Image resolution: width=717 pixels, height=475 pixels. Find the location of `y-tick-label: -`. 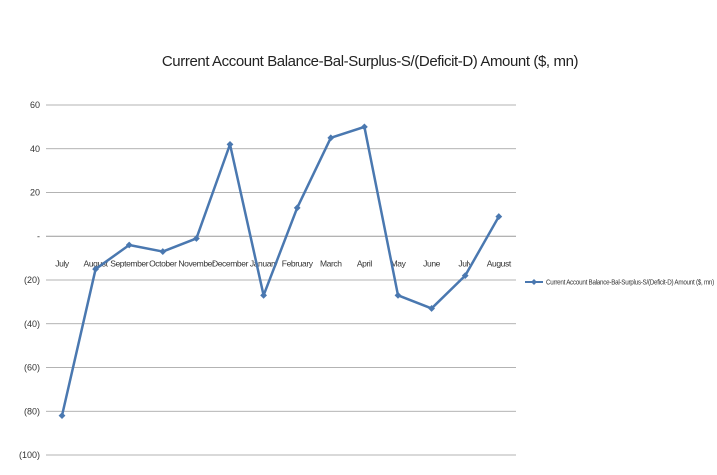

y-tick-label: - is located at coordinates (38, 236).